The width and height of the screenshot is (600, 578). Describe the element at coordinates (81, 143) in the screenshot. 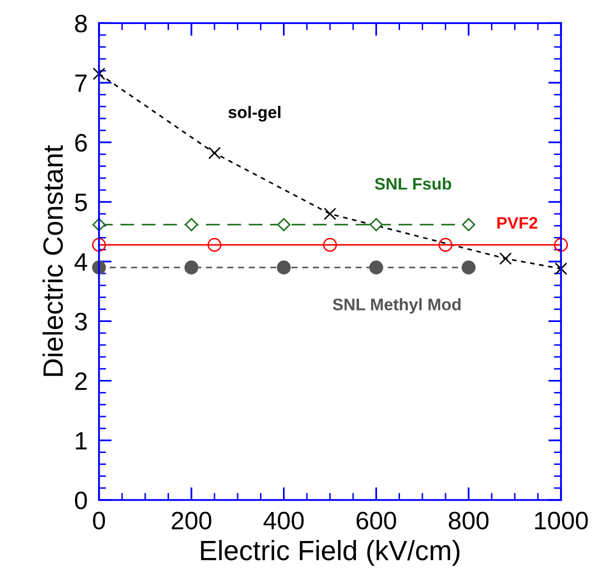

I see `y-tick-label: 6` at that location.